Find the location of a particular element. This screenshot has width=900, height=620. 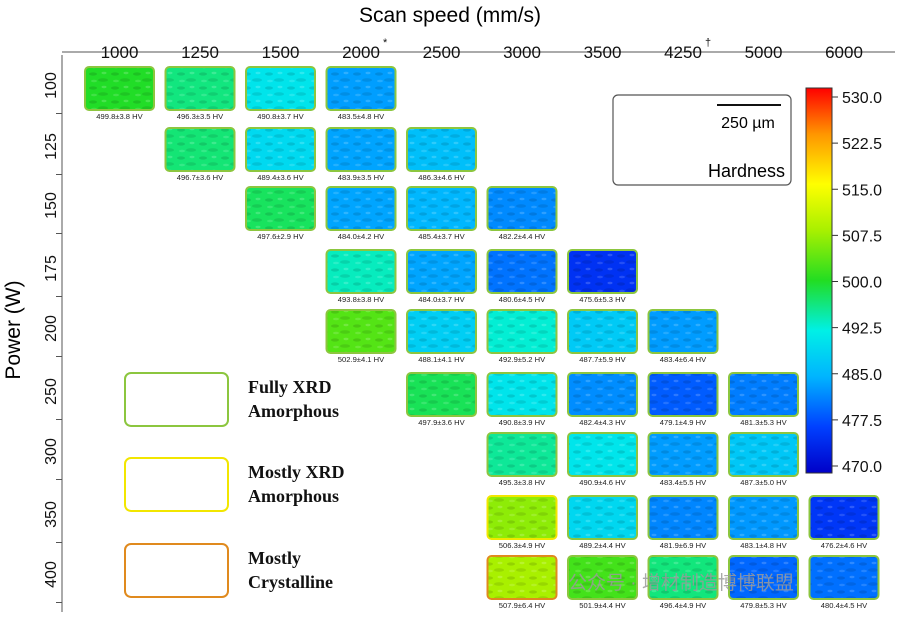

x-axis-title: Scan speed (mm/s) is located at coordinates (450, 15).